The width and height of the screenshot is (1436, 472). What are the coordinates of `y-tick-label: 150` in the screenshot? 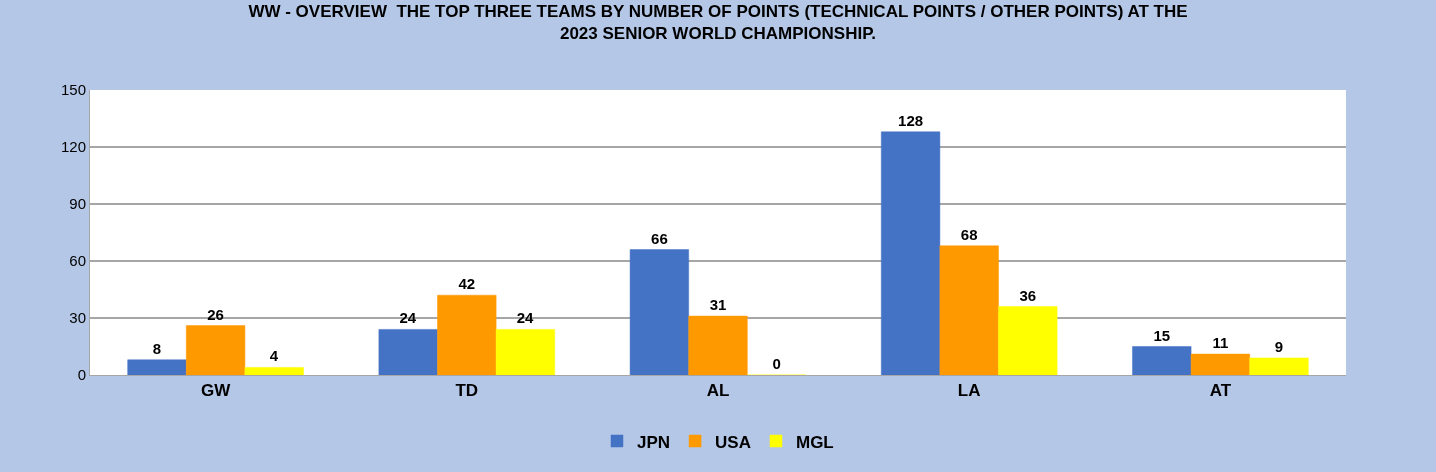 It's located at (73, 90).